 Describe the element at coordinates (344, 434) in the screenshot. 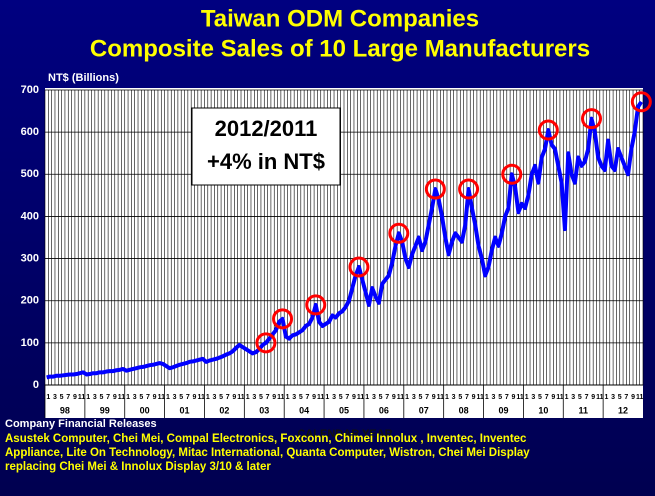

I see `x-axis-label: CALENDAR YEAR` at that location.